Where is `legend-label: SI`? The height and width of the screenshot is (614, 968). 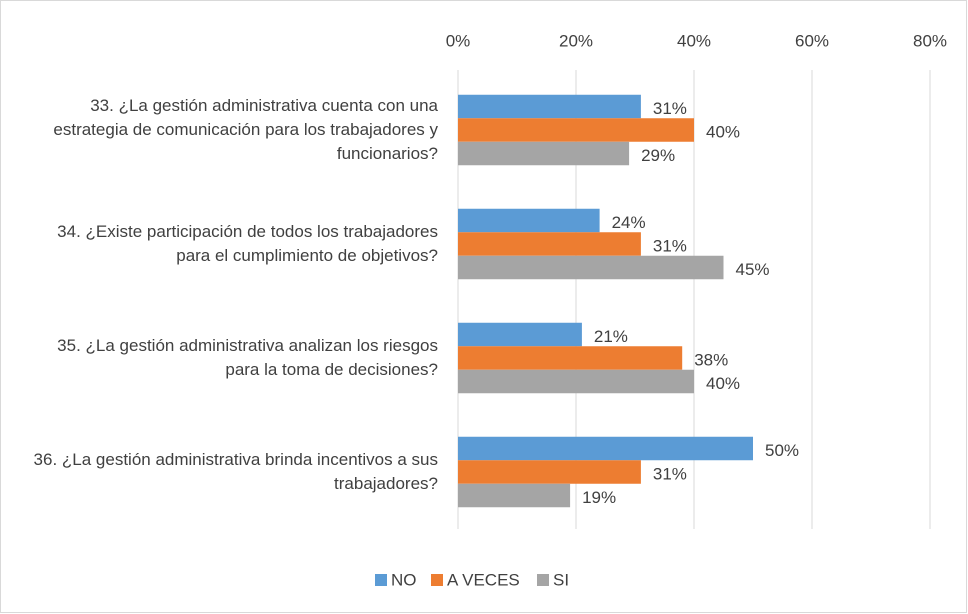 legend-label: SI is located at coordinates (561, 579).